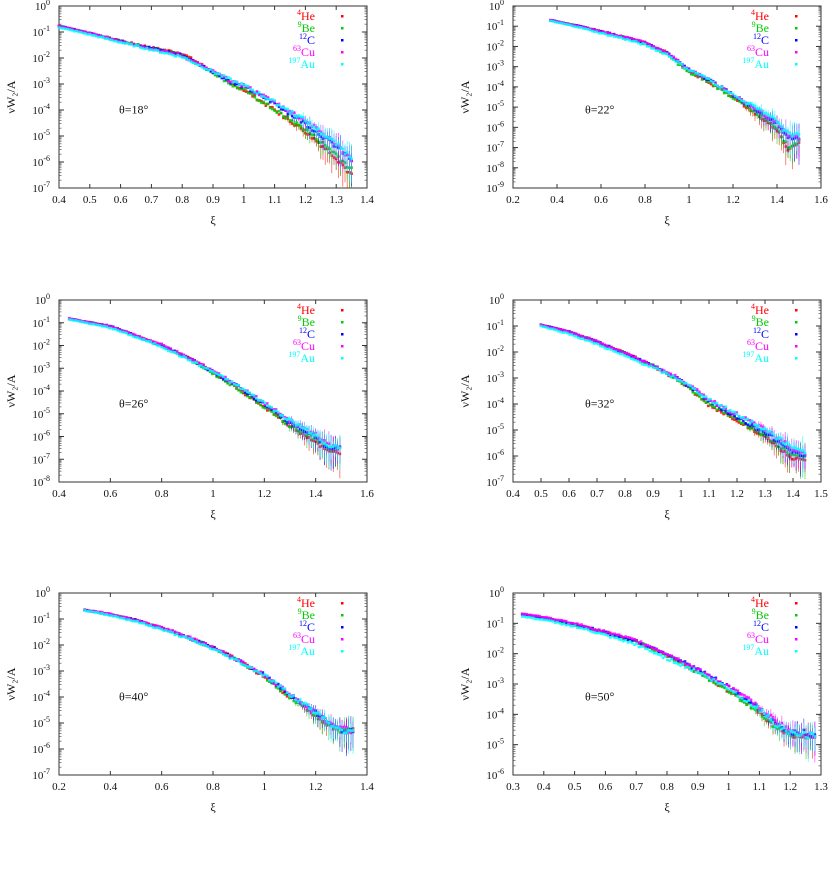  I want to click on x-tick-label: 0.8, so click(182, 200).